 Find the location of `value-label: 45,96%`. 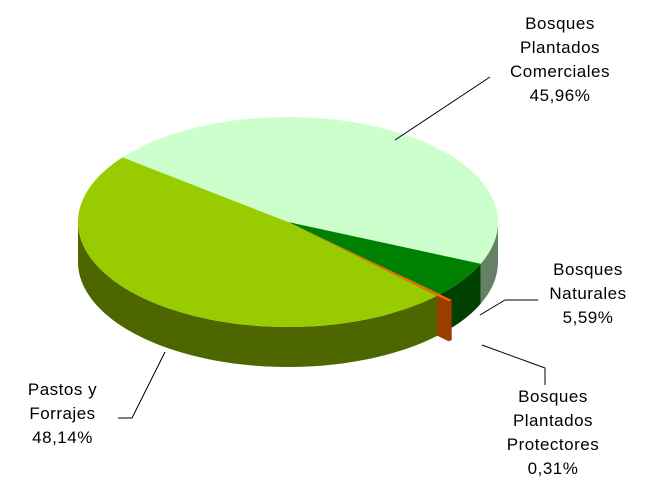

value-label: 45,96% is located at coordinates (560, 95).